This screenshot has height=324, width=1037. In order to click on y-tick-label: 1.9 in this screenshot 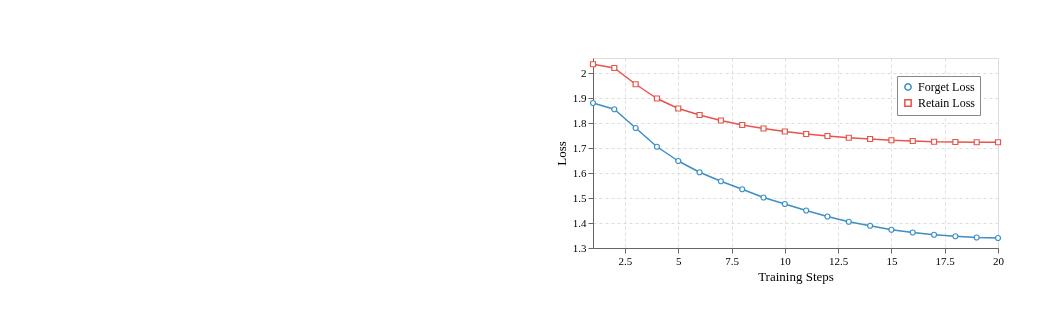, I will do `click(579, 97)`.